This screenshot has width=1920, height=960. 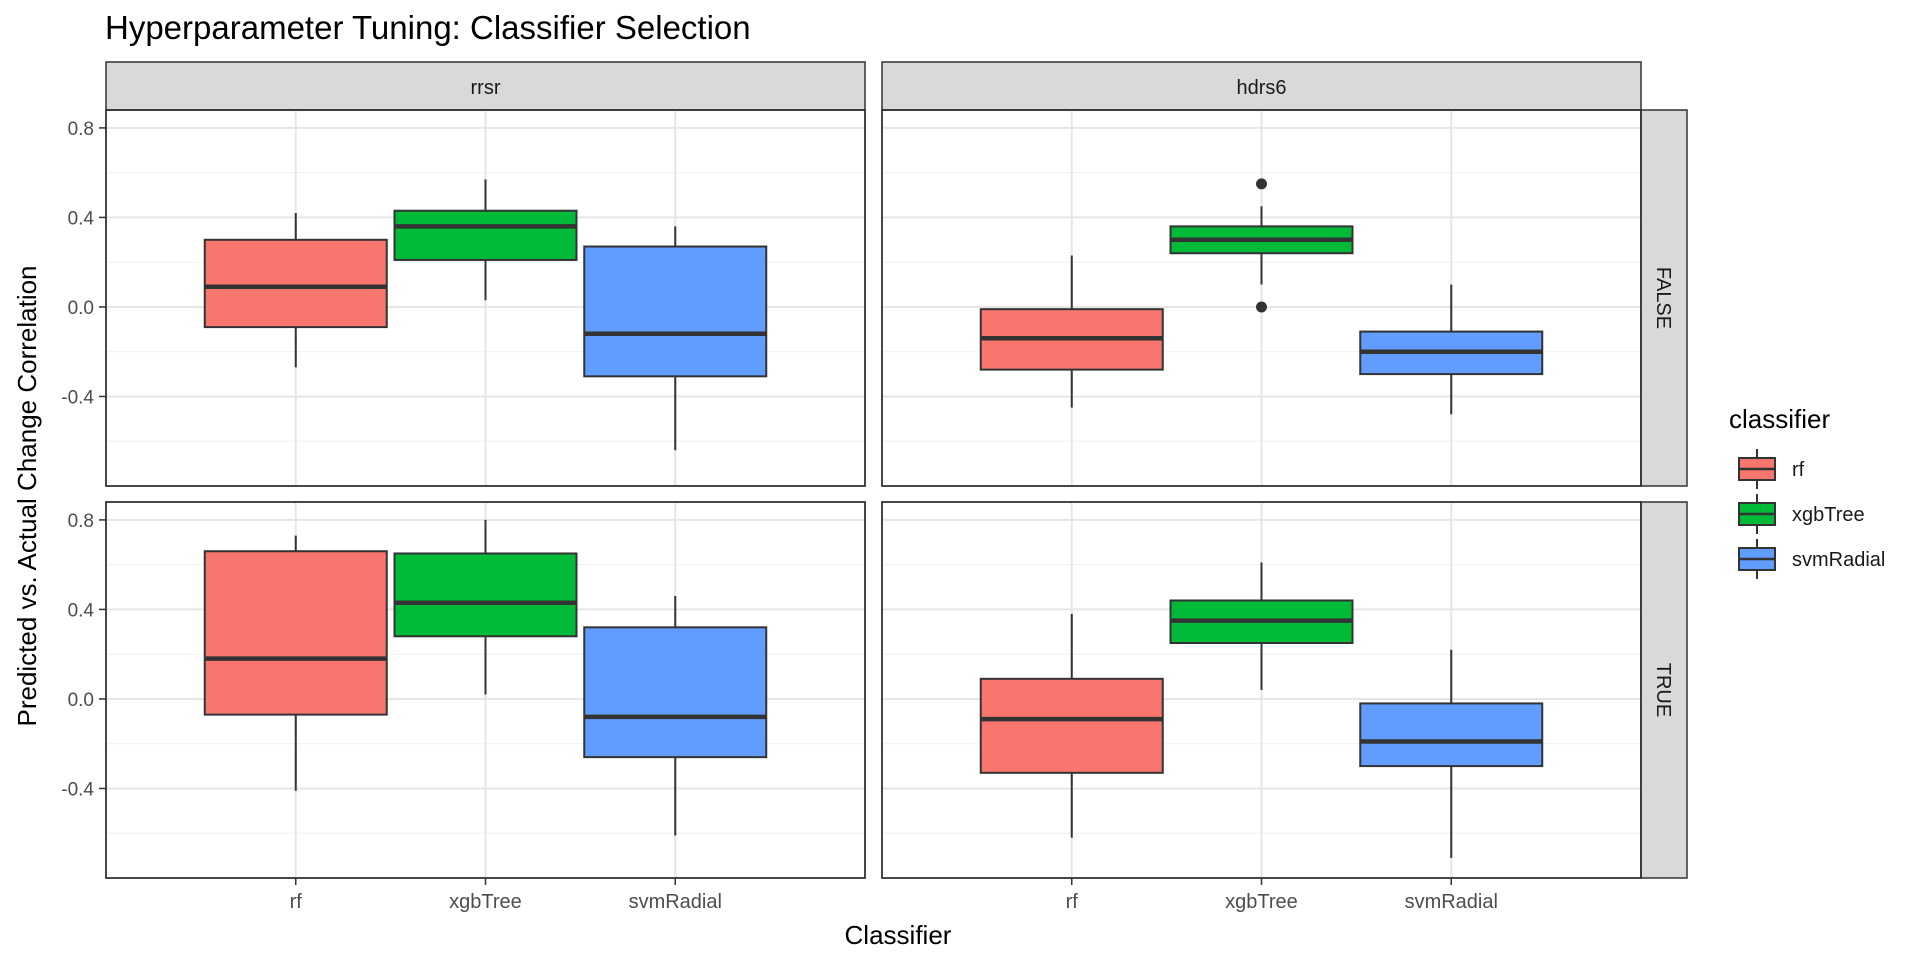 What do you see at coordinates (1798, 470) in the screenshot?
I see `legend-label-rf: rf` at bounding box center [1798, 470].